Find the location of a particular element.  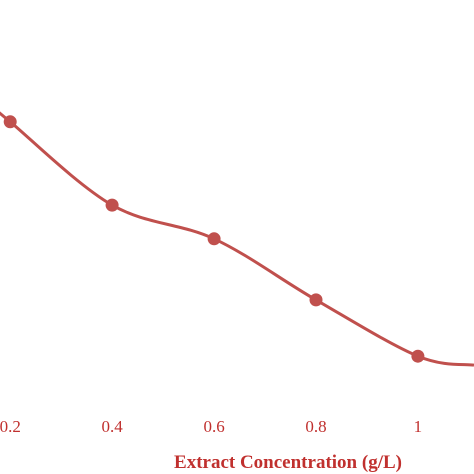

x-tick-label: 0.6 is located at coordinates (213, 426).